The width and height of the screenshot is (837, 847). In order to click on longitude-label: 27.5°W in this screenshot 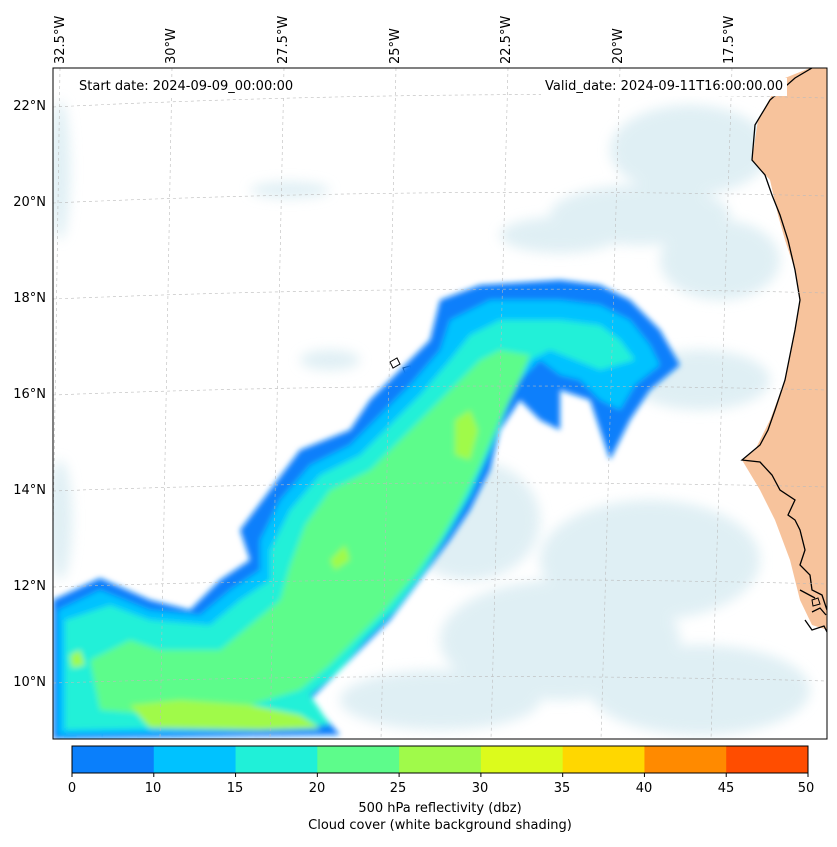, I will do `click(283, 39)`.